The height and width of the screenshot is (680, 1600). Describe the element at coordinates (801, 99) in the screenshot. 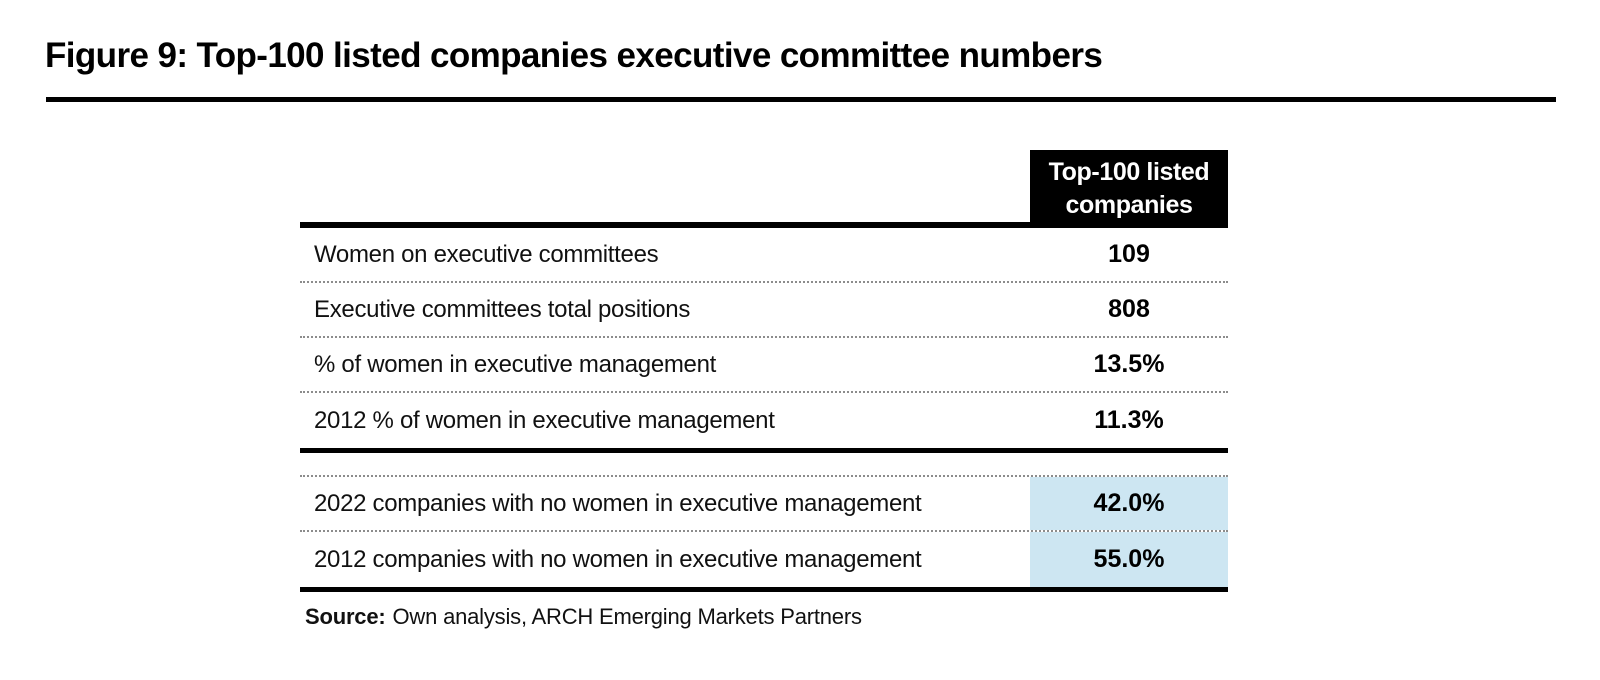

I see `title-divider-rule` at that location.